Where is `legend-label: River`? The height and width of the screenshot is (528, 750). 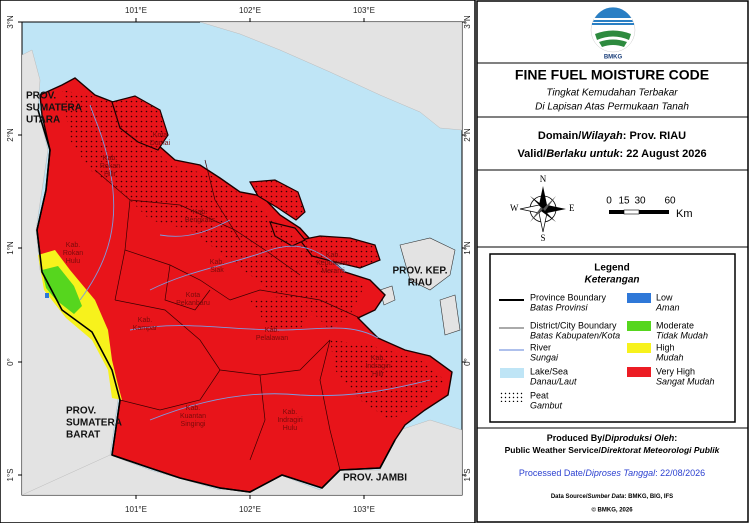 legend-label: River is located at coordinates (540, 347).